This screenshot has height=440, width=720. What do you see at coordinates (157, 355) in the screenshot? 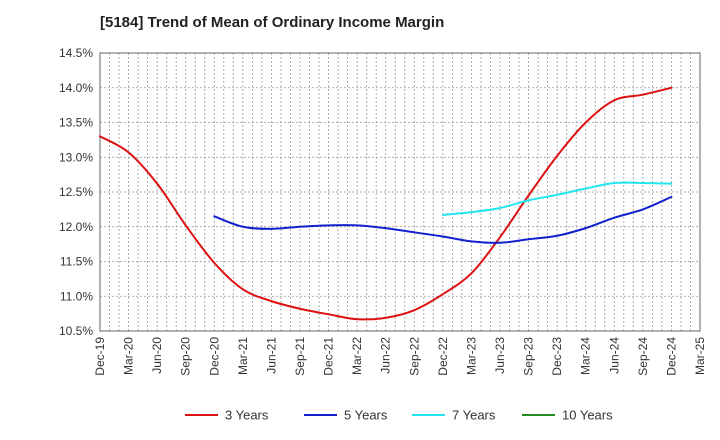
I see `x-tick-label: Jun-20` at bounding box center [157, 355].